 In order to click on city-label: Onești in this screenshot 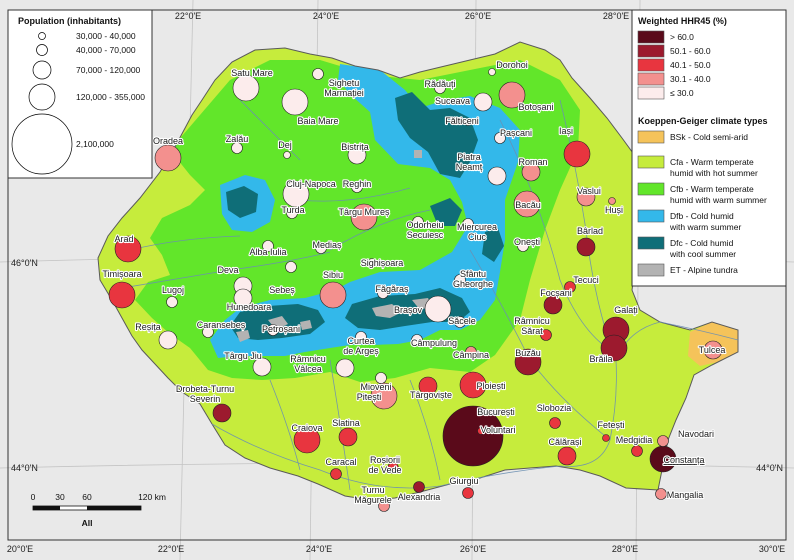, I will do `click(527, 242)`.